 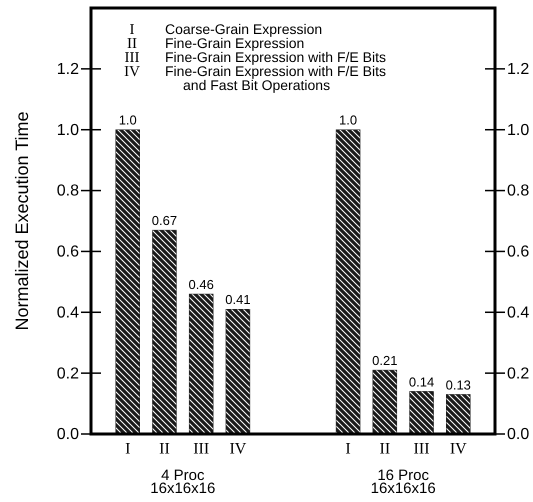 I want to click on annotation: II, so click(x=132, y=44).